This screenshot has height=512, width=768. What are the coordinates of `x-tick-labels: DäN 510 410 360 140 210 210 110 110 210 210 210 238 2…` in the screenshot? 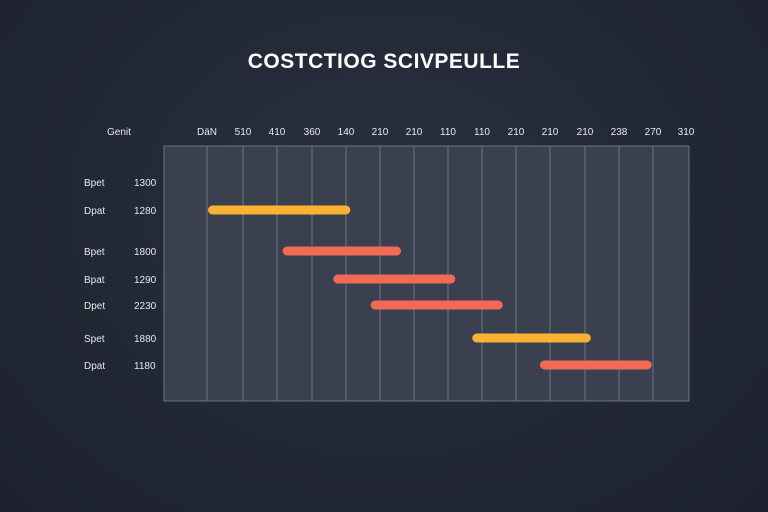 It's located at (446, 132).